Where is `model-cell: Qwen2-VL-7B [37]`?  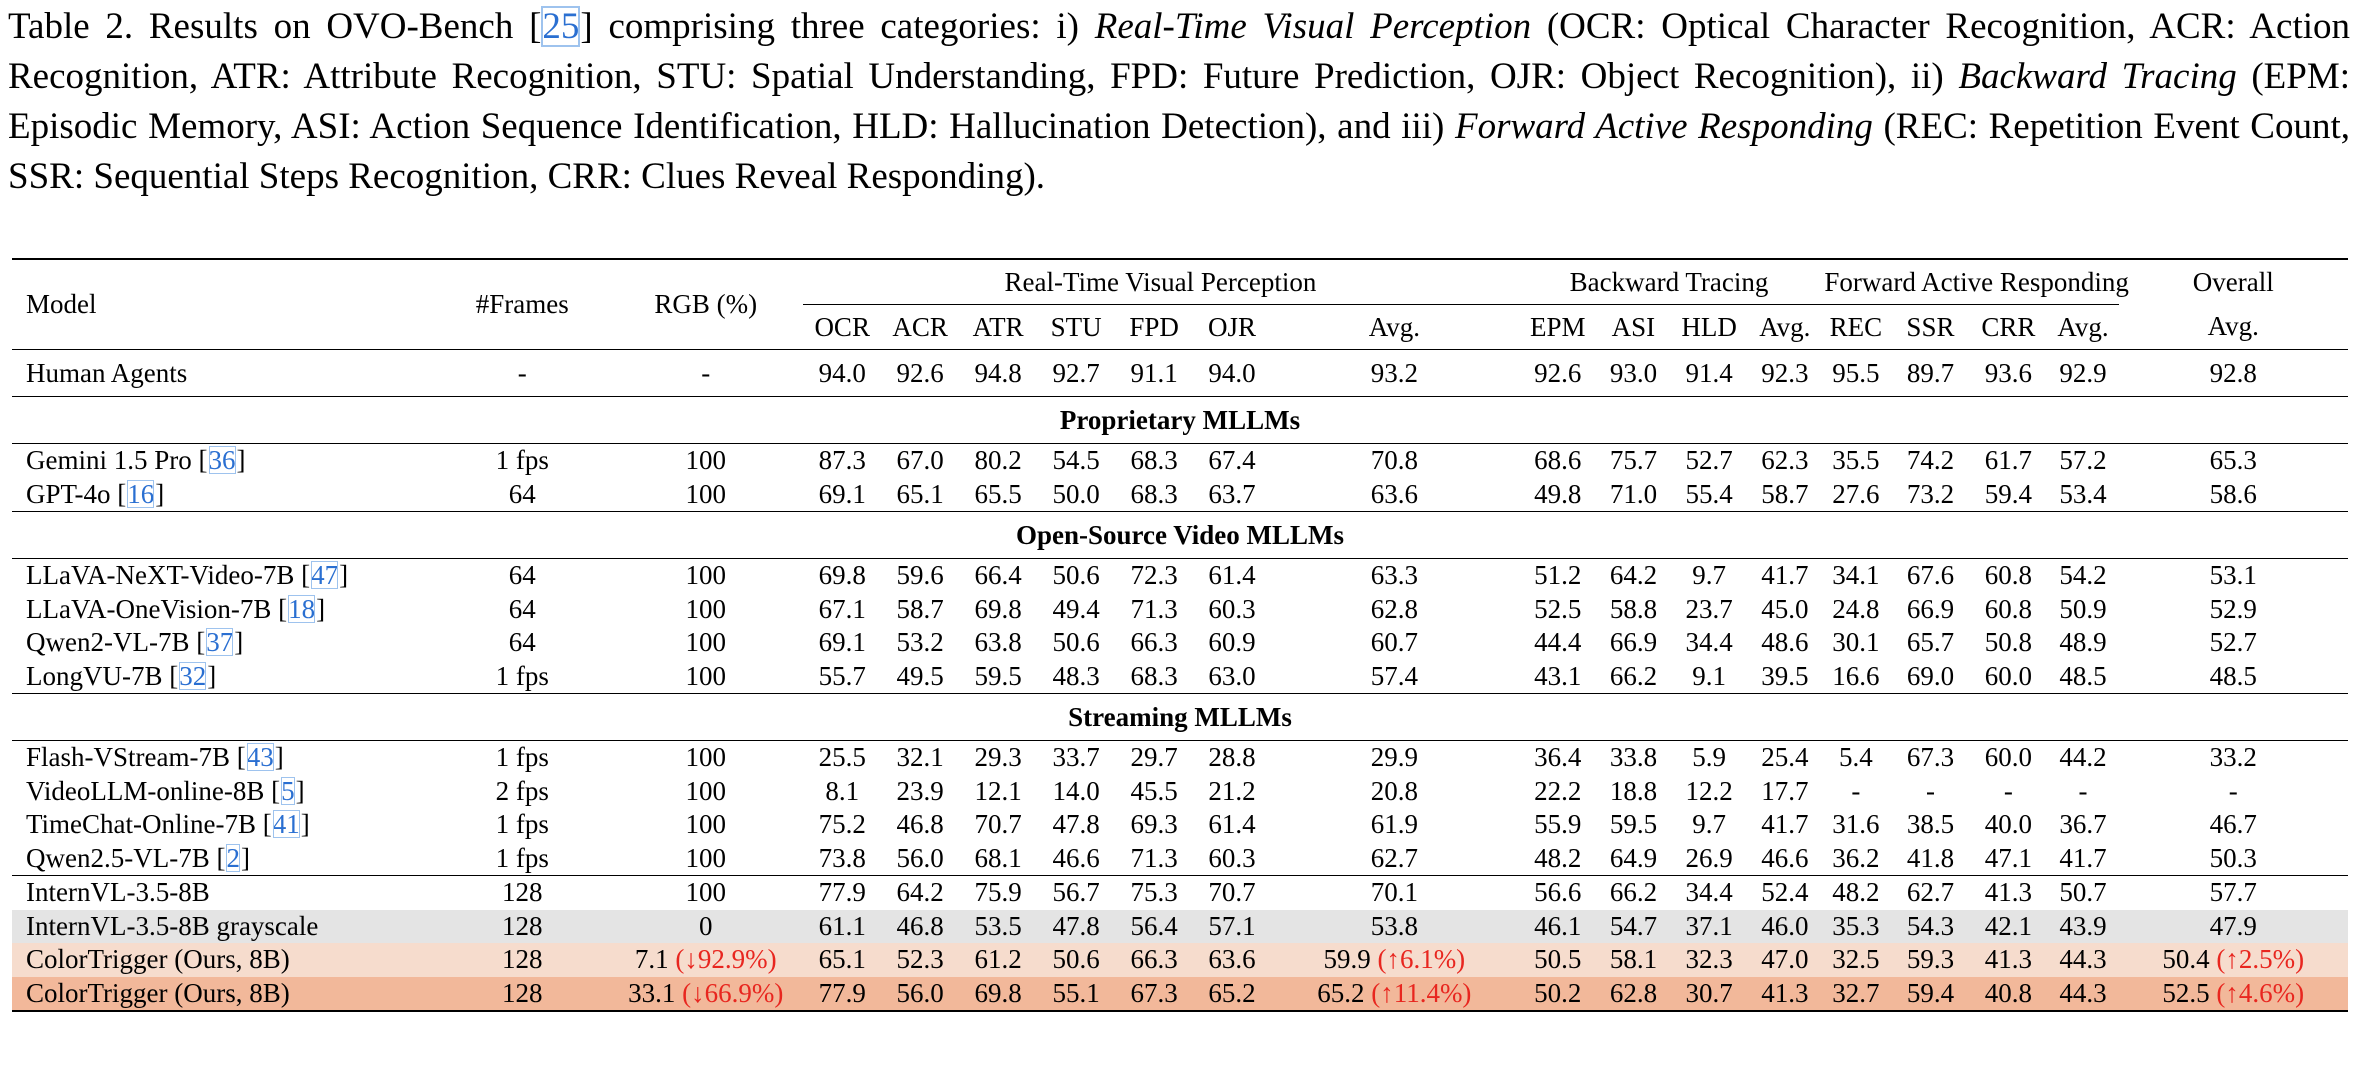 model-cell: Qwen2-VL-7B [37] is located at coordinates (224, 643).